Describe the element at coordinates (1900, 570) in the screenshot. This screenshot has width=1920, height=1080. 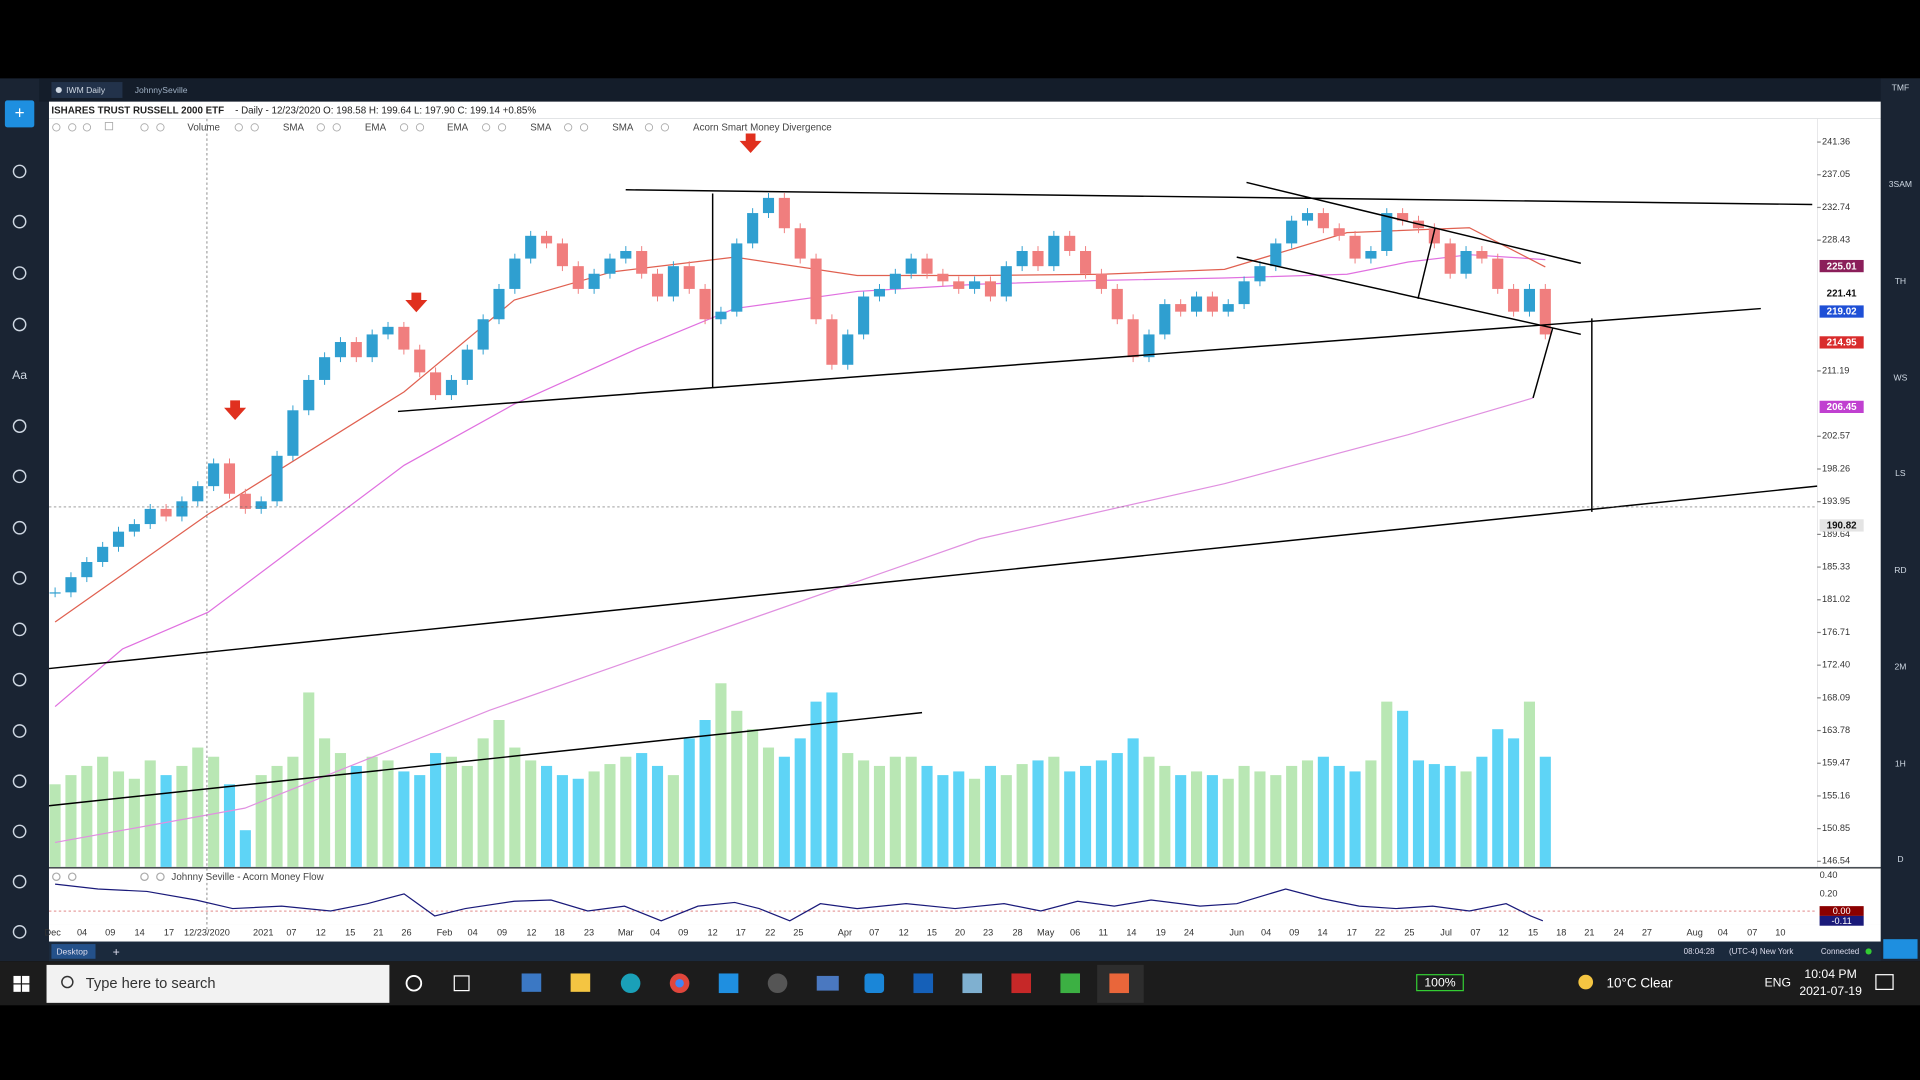
I see `sidebar-label: RD` at that location.